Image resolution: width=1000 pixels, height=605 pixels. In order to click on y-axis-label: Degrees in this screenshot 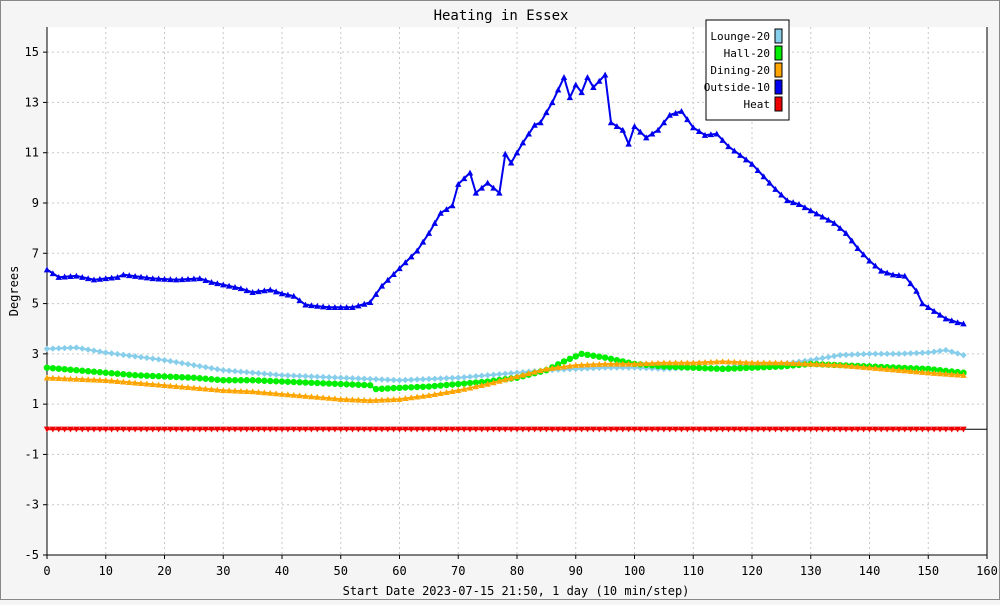, I will do `click(14, 291)`.